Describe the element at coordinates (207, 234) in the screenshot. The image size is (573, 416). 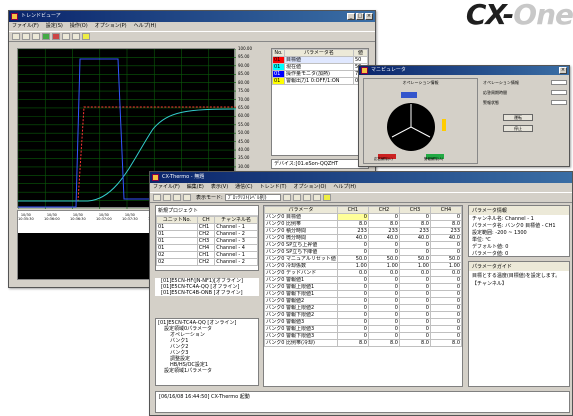
I see `unit-row: 01 CH2 Channel - 2` at that location.